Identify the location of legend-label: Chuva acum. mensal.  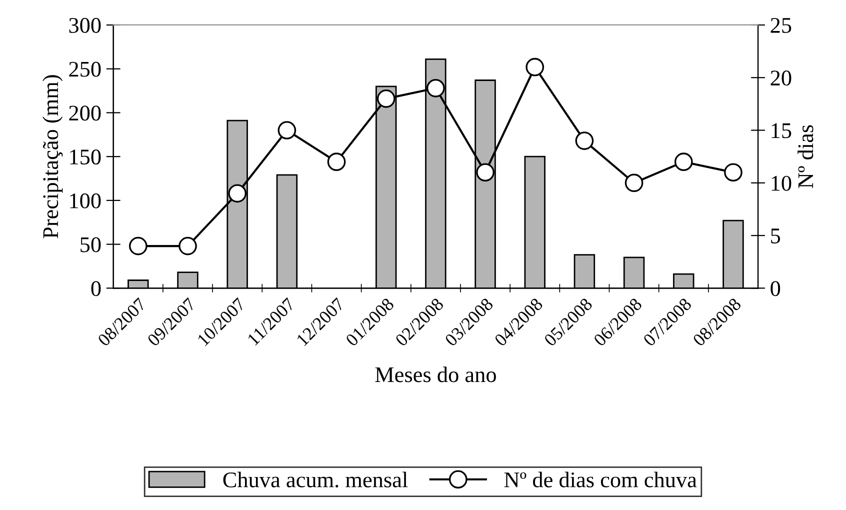
(315, 480).